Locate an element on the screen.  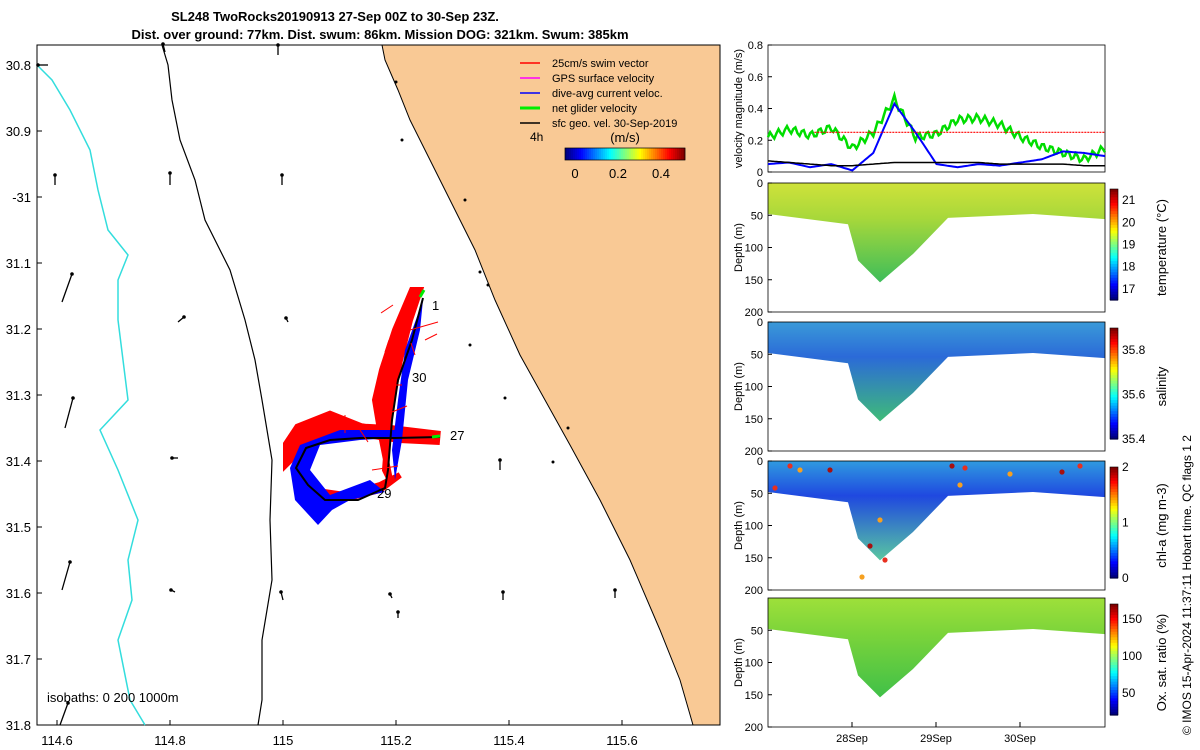
map-x-tick-label: 114.6 is located at coordinates (57, 740).